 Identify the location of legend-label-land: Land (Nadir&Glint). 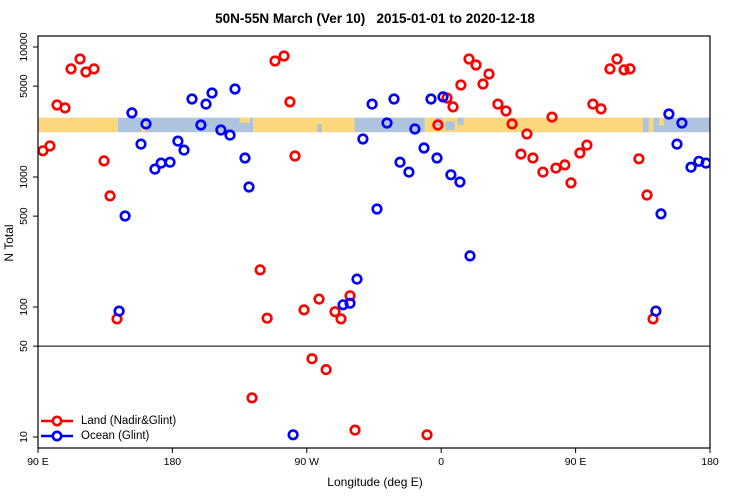
(129, 420).